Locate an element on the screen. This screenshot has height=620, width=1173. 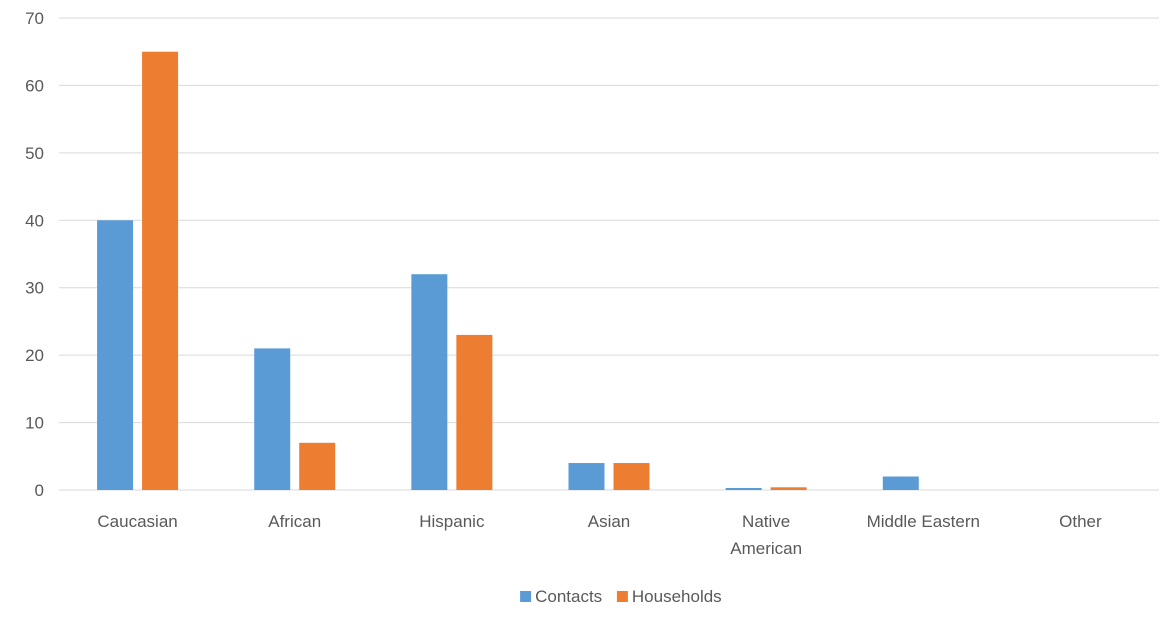
legend-label-households: Households is located at coordinates (677, 596).